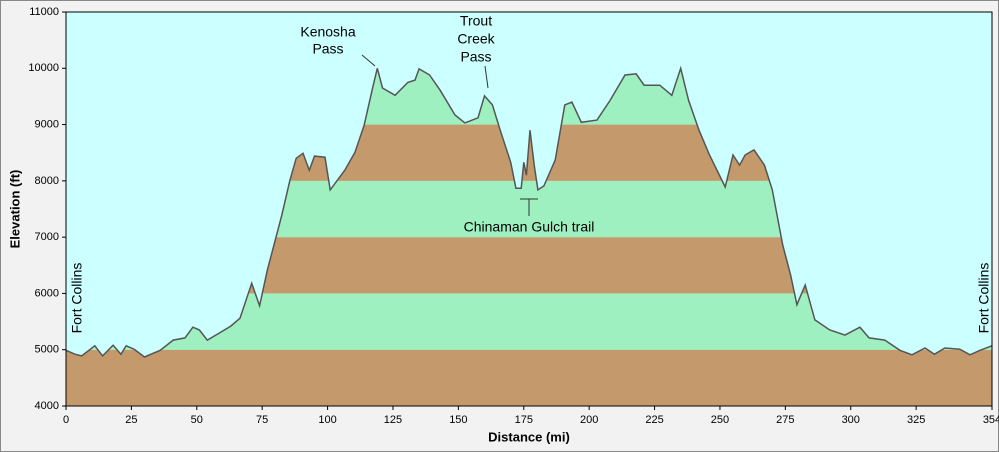 This screenshot has height=452, width=999. What do you see at coordinates (44, 12) in the screenshot?
I see `y-tick-label: 11000` at bounding box center [44, 12].